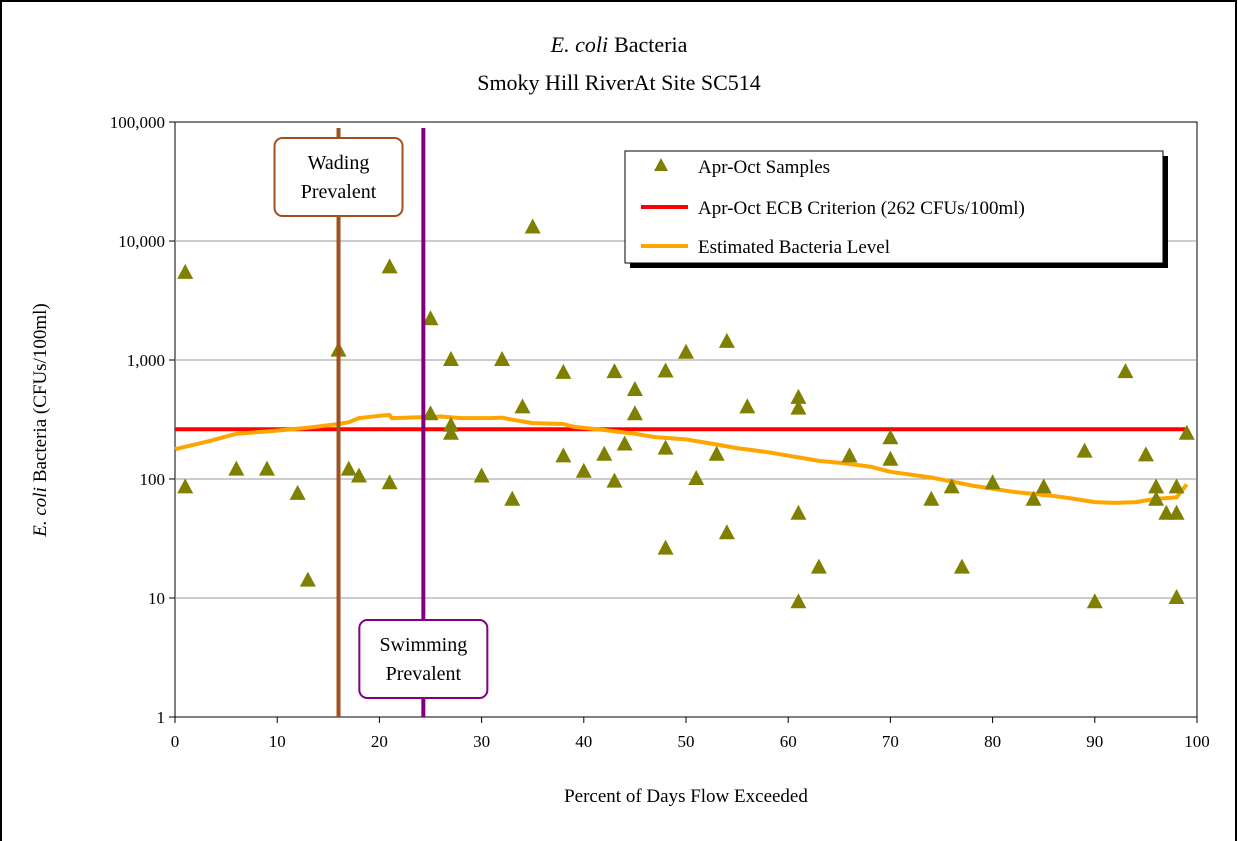 Image resolution: width=1238 pixels, height=841 pixels. Describe the element at coordinates (794, 247) in the screenshot. I see `legend-label-estimate: Estimated Bacteria Level` at that location.